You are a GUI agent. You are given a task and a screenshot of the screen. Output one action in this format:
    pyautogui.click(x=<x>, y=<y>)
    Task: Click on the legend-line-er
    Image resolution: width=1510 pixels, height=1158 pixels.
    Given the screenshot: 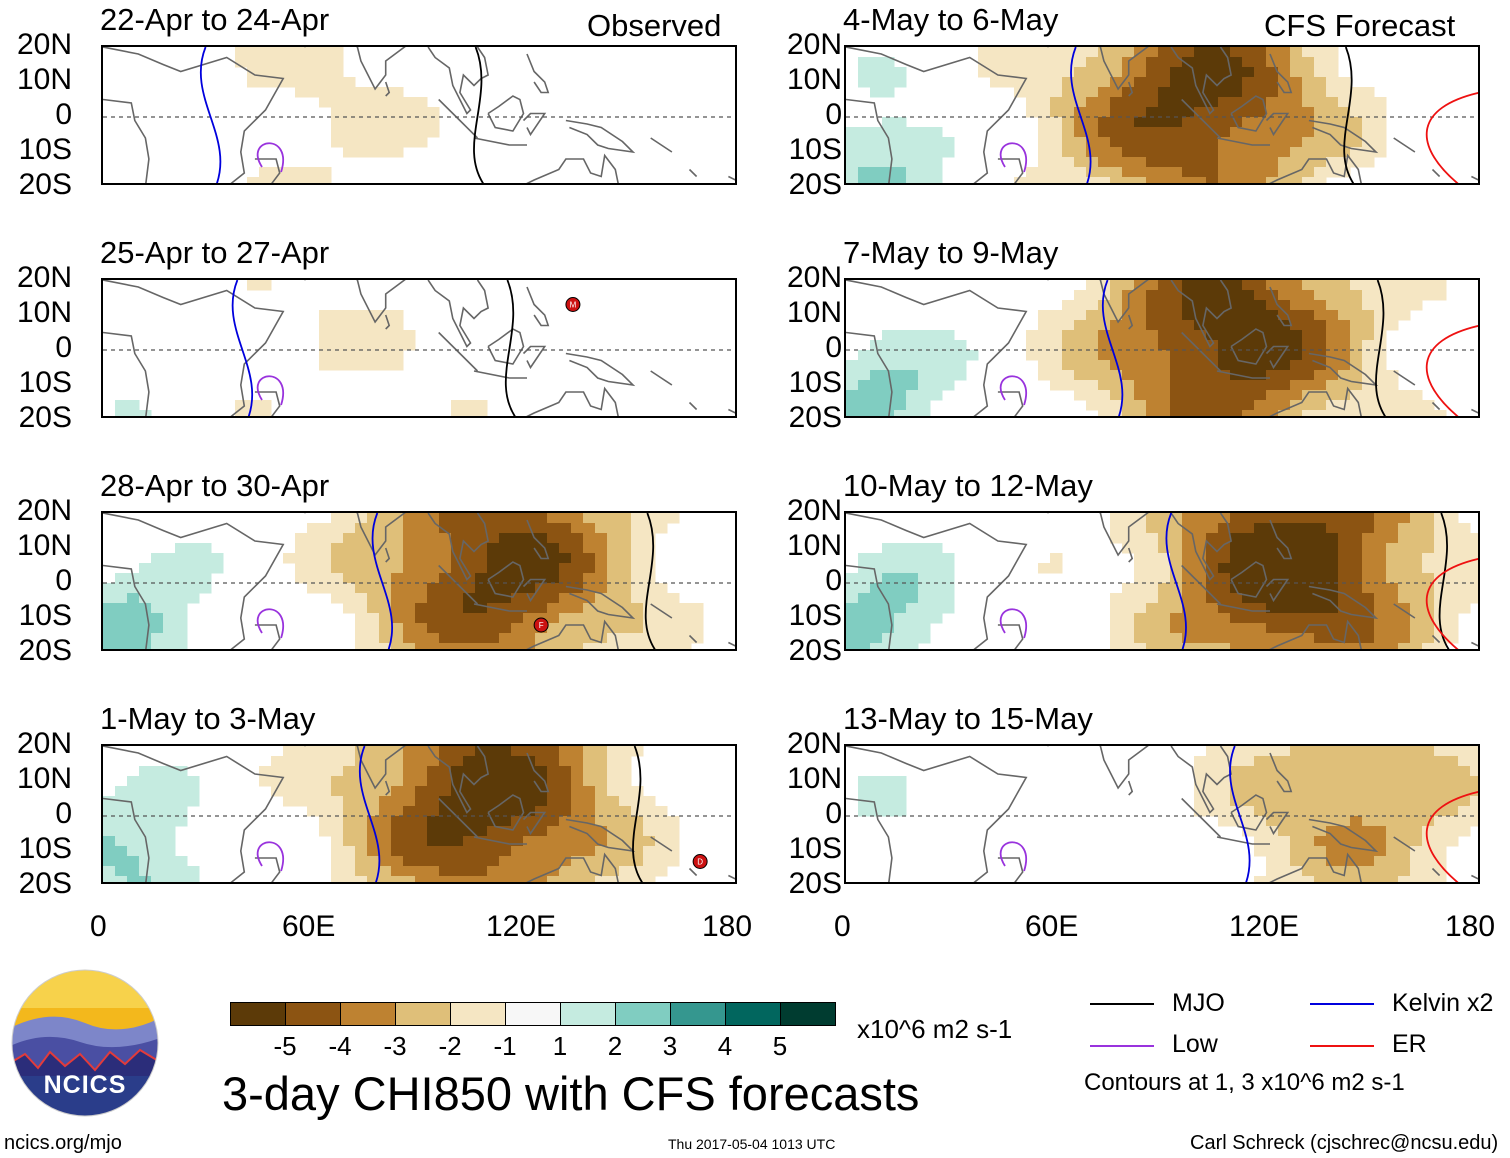 What is the action you would take?
    pyautogui.click(x=1342, y=1046)
    